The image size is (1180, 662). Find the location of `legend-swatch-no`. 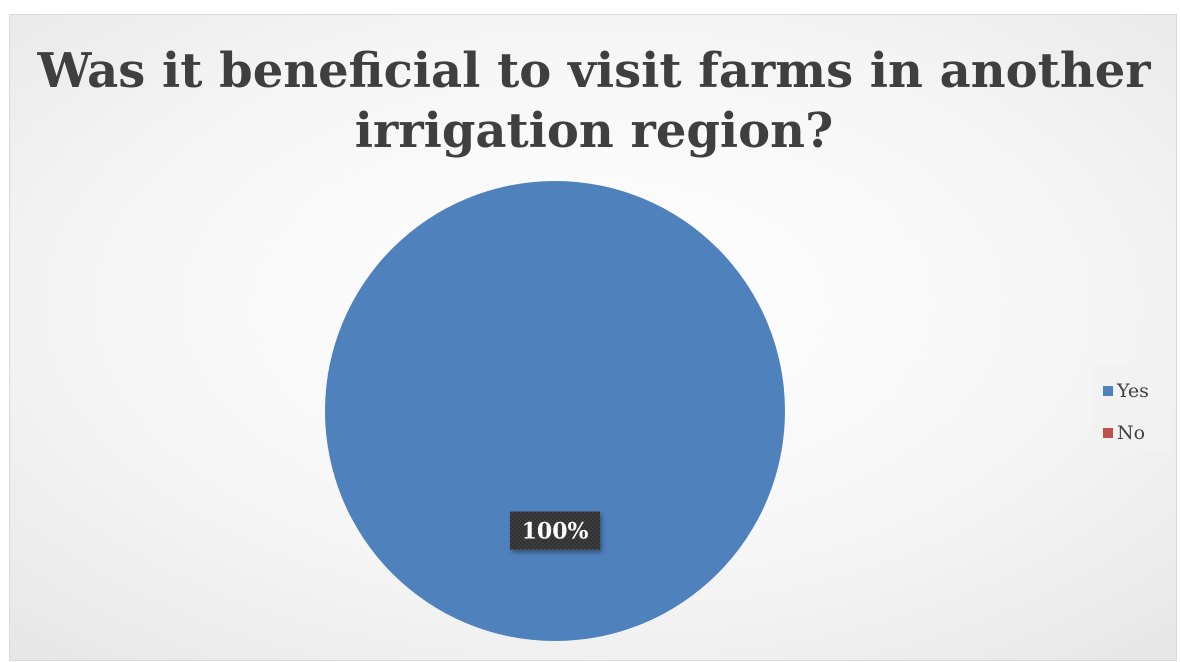

legend-swatch-no is located at coordinates (1108, 433).